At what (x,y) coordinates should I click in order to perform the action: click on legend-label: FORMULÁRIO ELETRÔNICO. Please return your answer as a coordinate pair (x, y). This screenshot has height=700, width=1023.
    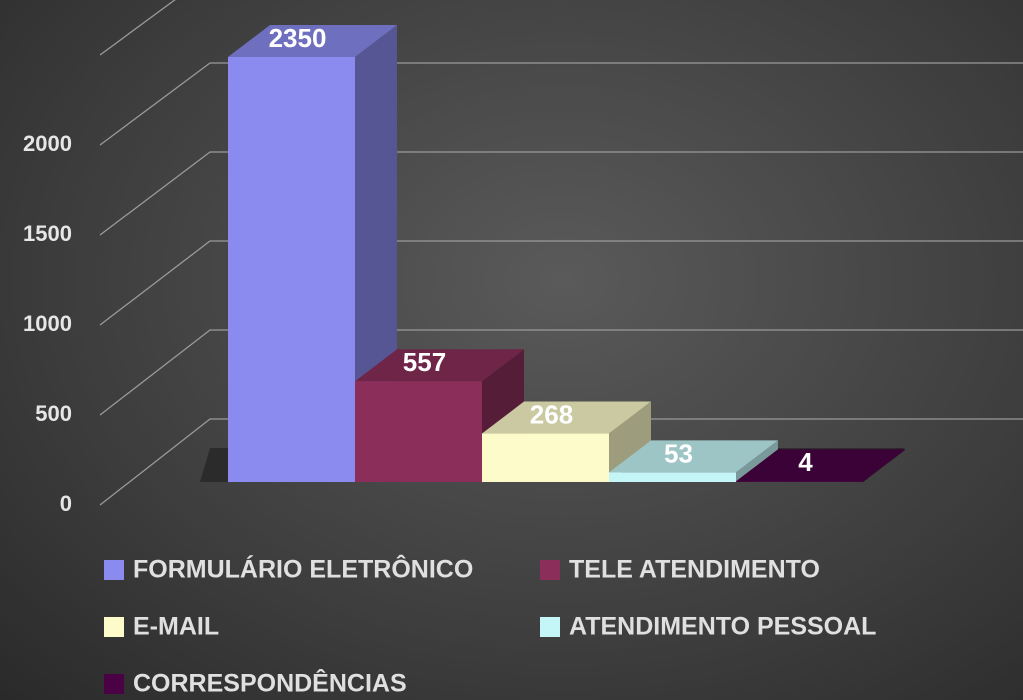
    Looking at the image, I should click on (303, 569).